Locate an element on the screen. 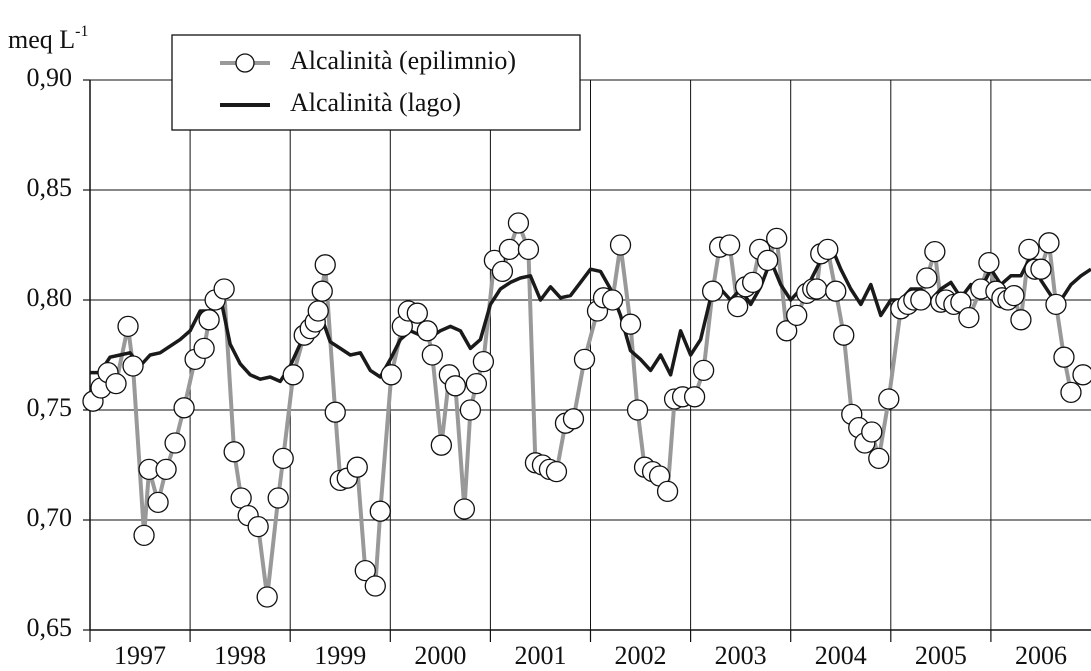 The image size is (1091, 671). legend-marker is located at coordinates (245, 63).